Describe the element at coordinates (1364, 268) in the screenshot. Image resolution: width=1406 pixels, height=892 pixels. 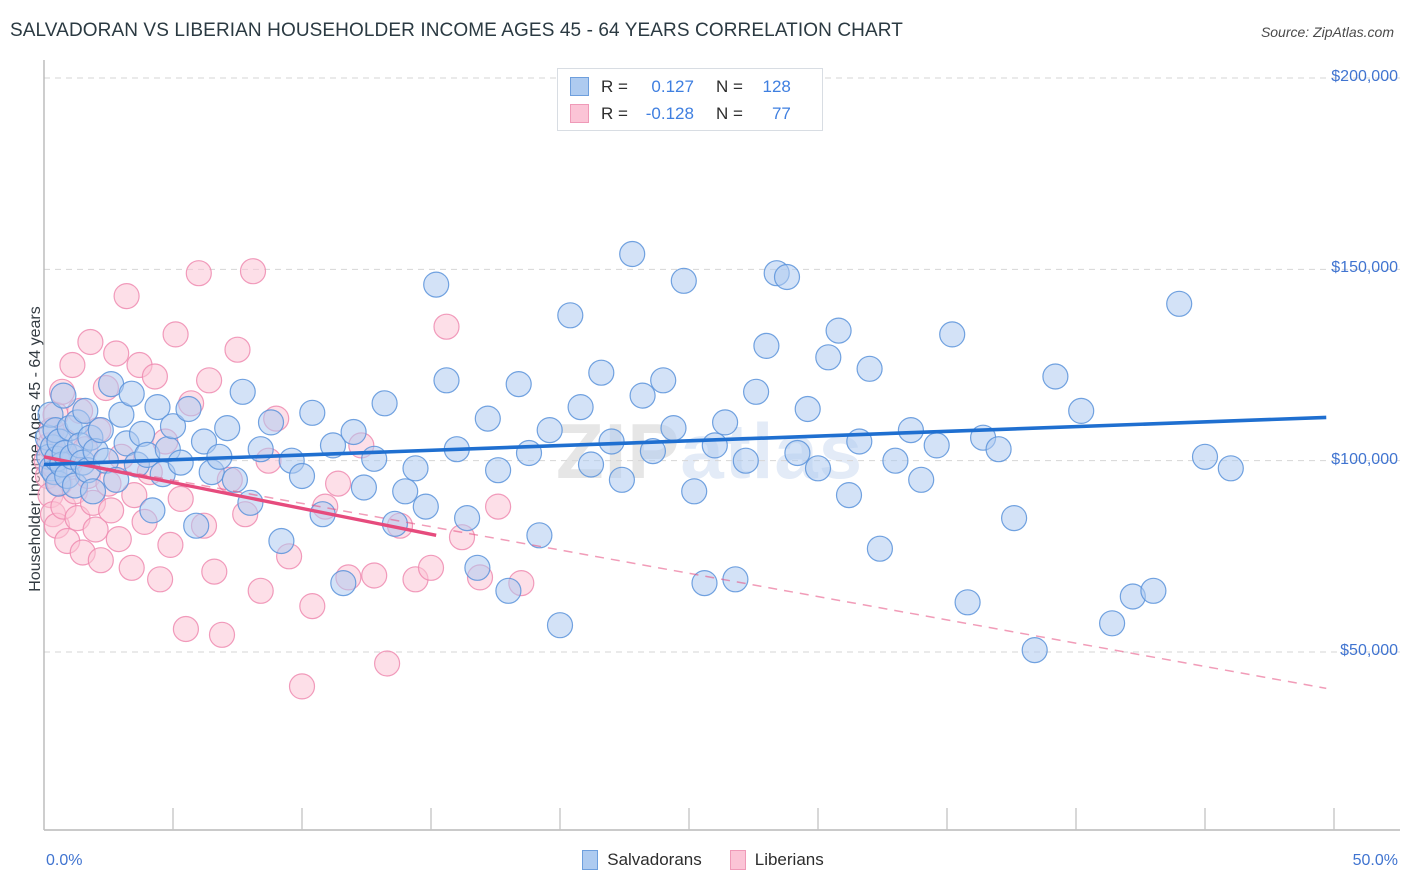
I see `y-axis-tick-label: $150,000` at that location.